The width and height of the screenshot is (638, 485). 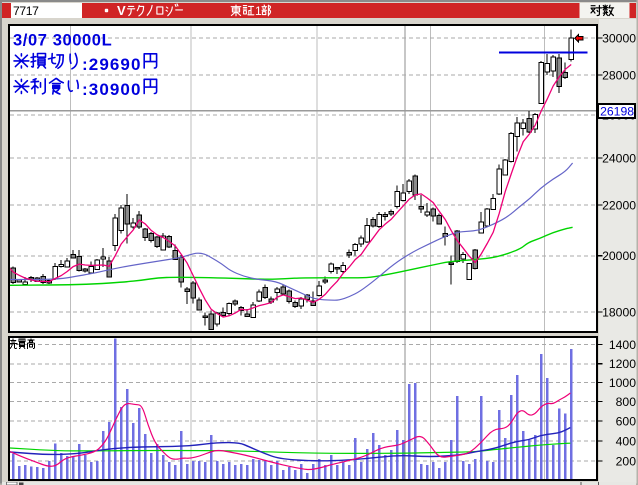 What do you see at coordinates (619, 312) in the screenshot?
I see `svg-text: 18000` at bounding box center [619, 312].